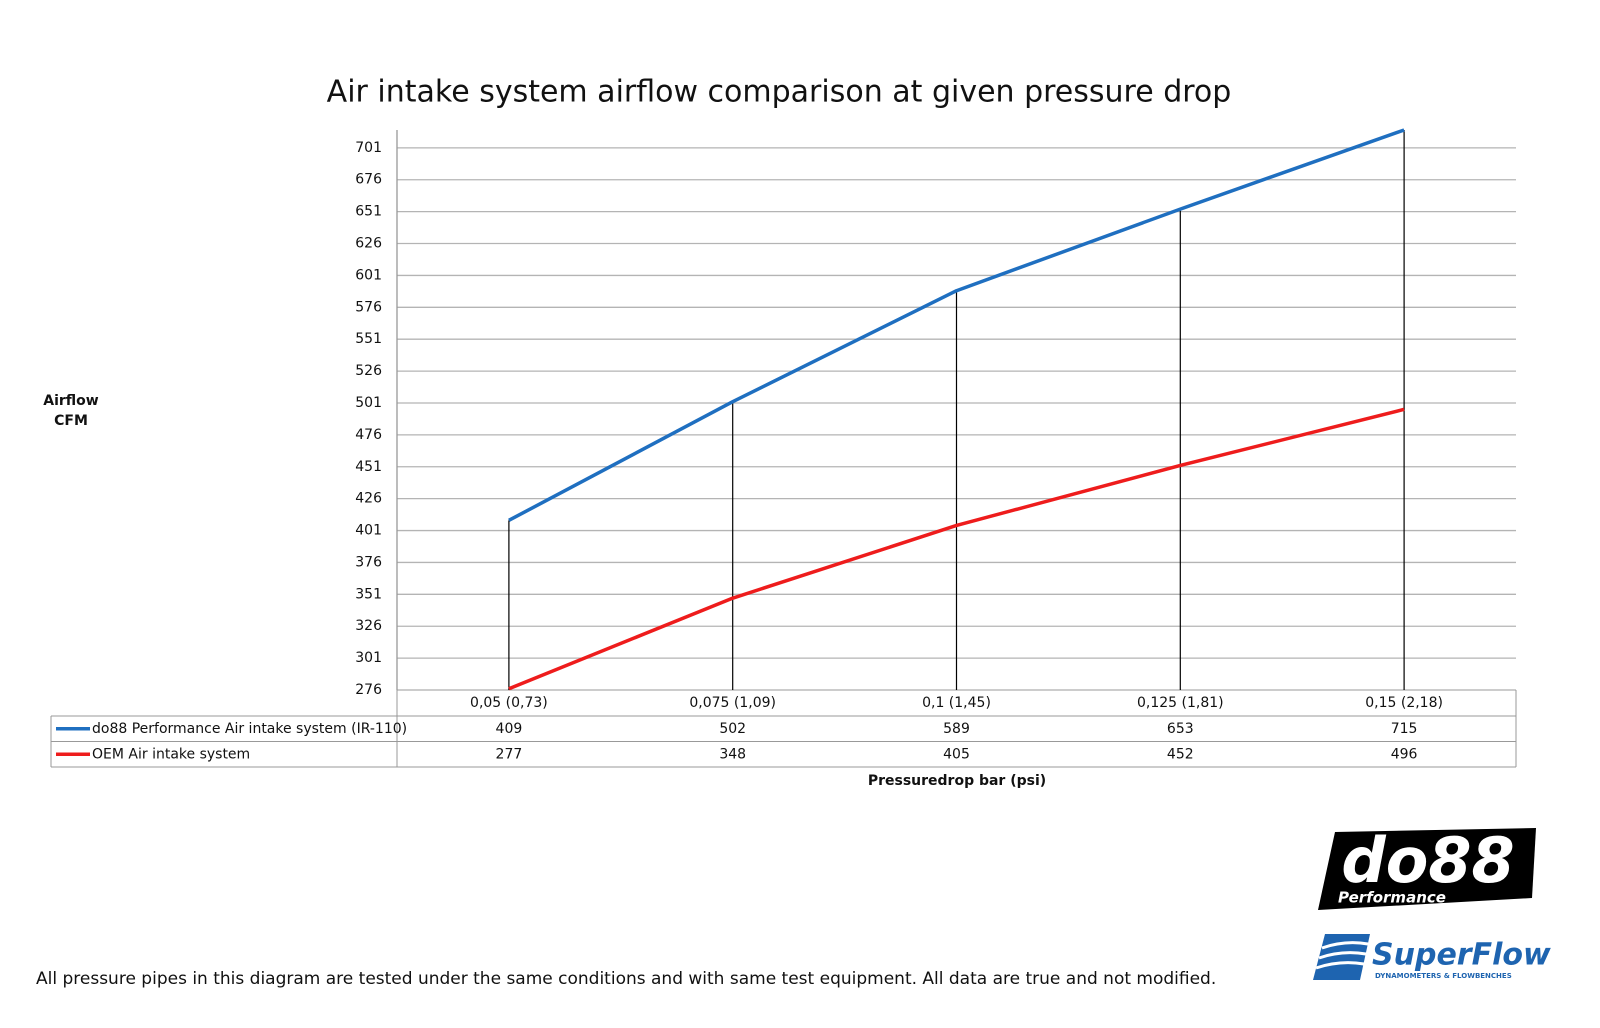 The image size is (1600, 1028). Describe the element at coordinates (368, 594) in the screenshot. I see `y-tick-label: 351` at that location.